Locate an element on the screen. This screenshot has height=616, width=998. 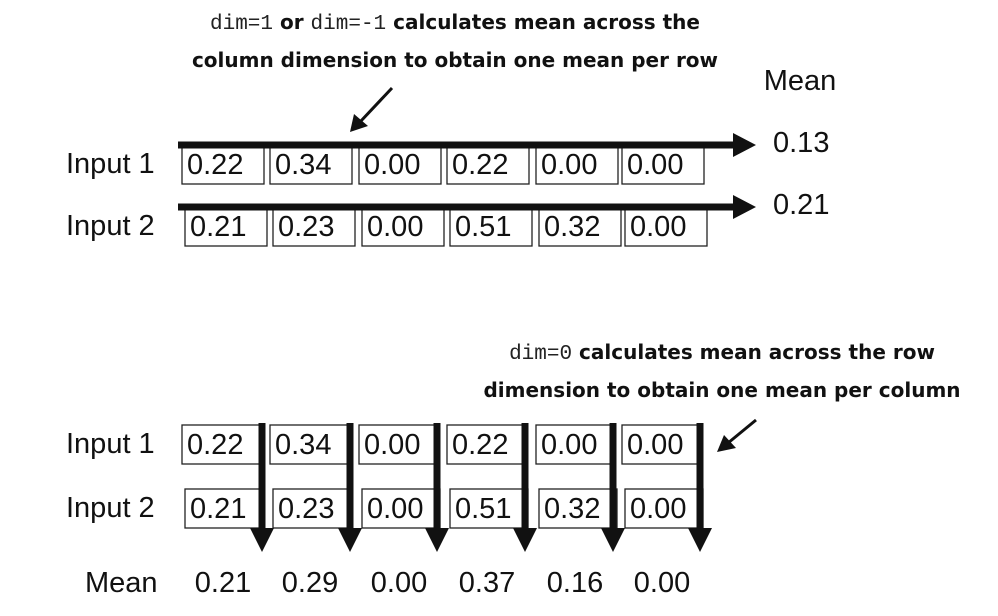
column-mean-value: 0.16 is located at coordinates (575, 583).